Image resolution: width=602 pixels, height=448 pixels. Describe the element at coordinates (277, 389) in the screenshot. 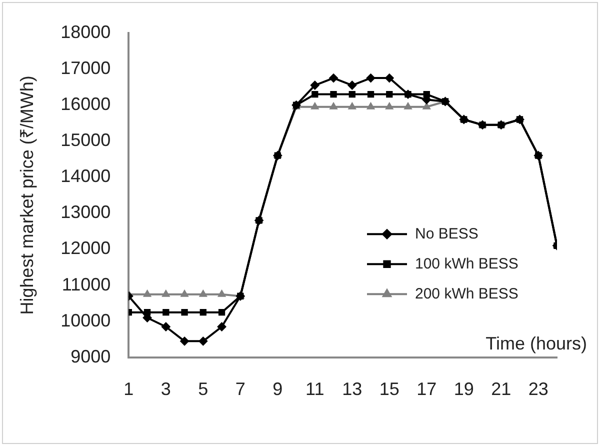

I see `x-tick-label: 9` at that location.